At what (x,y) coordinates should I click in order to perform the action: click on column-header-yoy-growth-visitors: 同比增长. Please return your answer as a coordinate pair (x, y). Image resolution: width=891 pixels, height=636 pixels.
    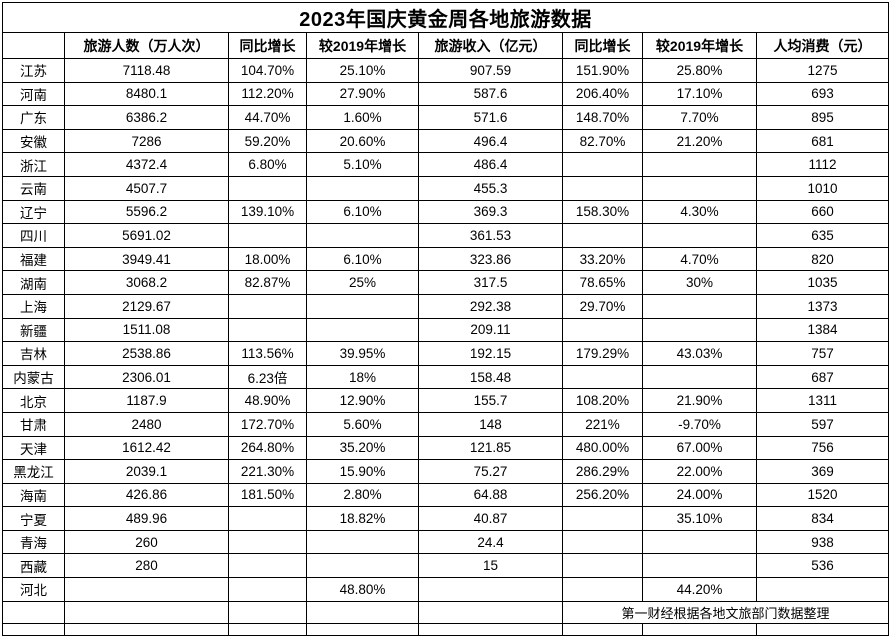
    Looking at the image, I should click on (267, 45).